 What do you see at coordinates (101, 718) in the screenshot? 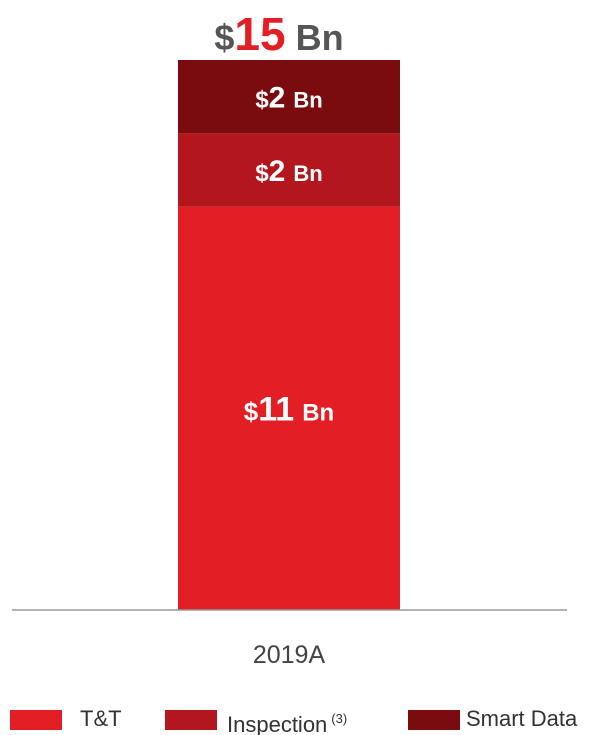
I see `legend-label-tt: T&T` at bounding box center [101, 718].